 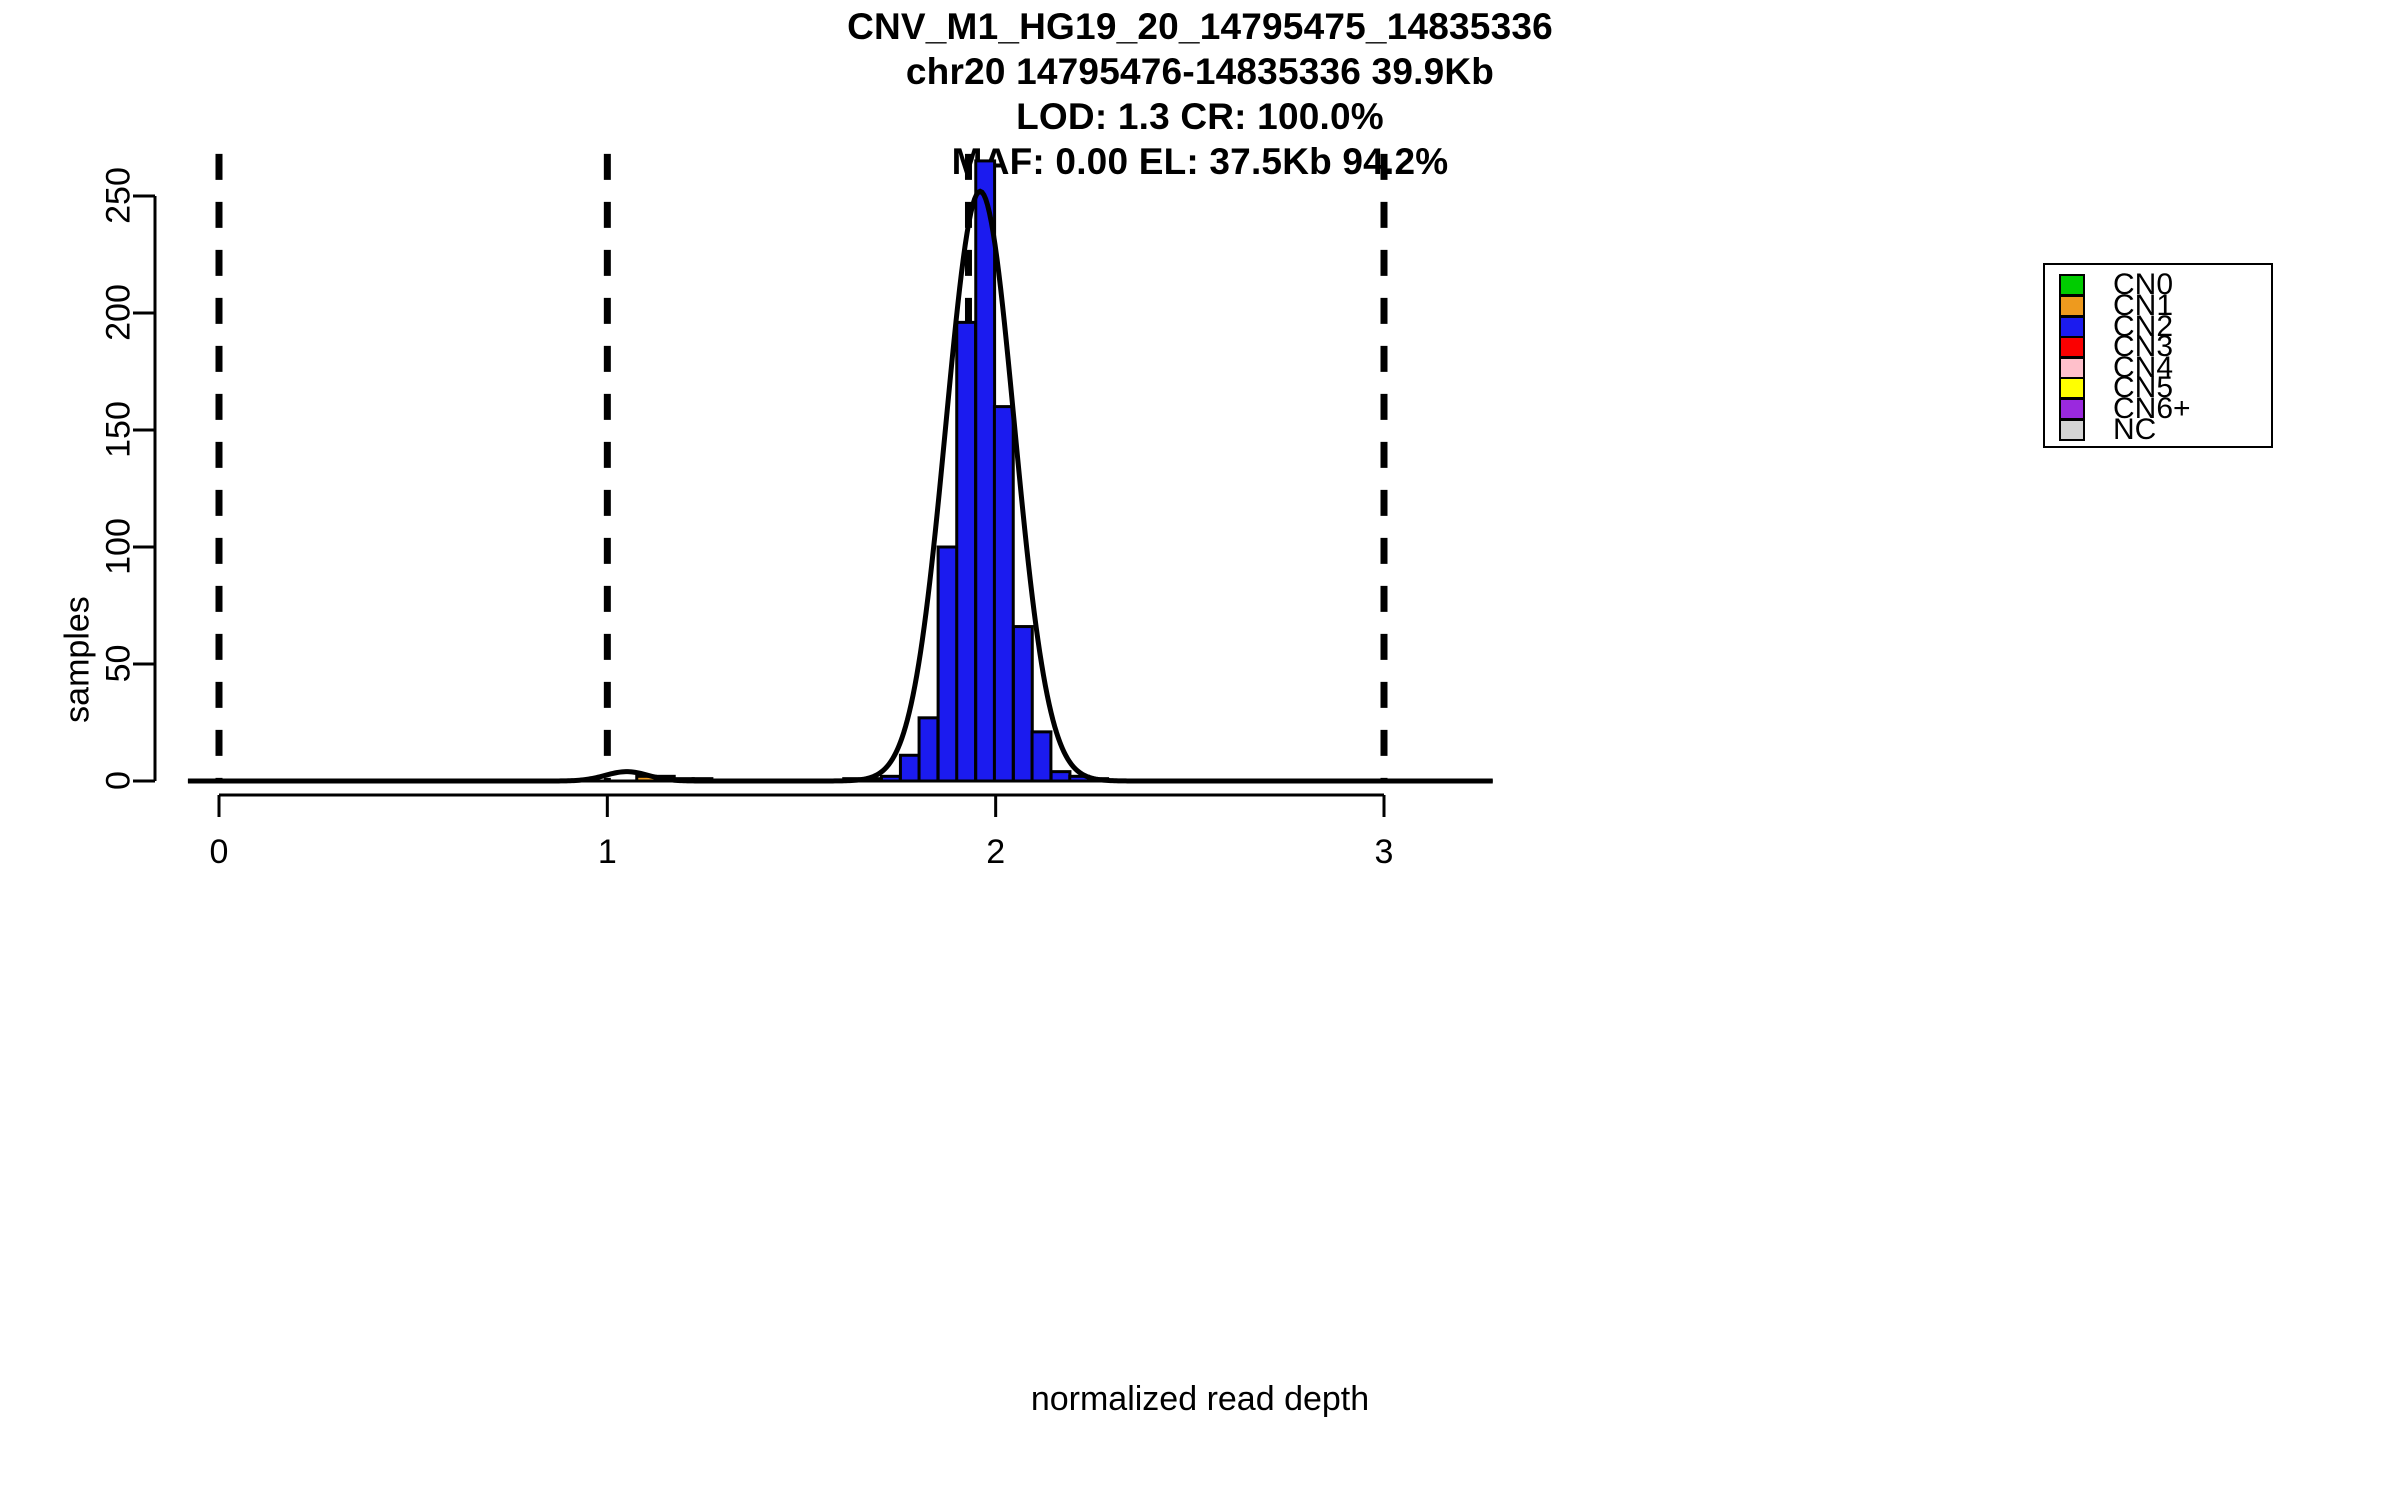 I want to click on x-tick-label: 3, so click(x=1384, y=852).